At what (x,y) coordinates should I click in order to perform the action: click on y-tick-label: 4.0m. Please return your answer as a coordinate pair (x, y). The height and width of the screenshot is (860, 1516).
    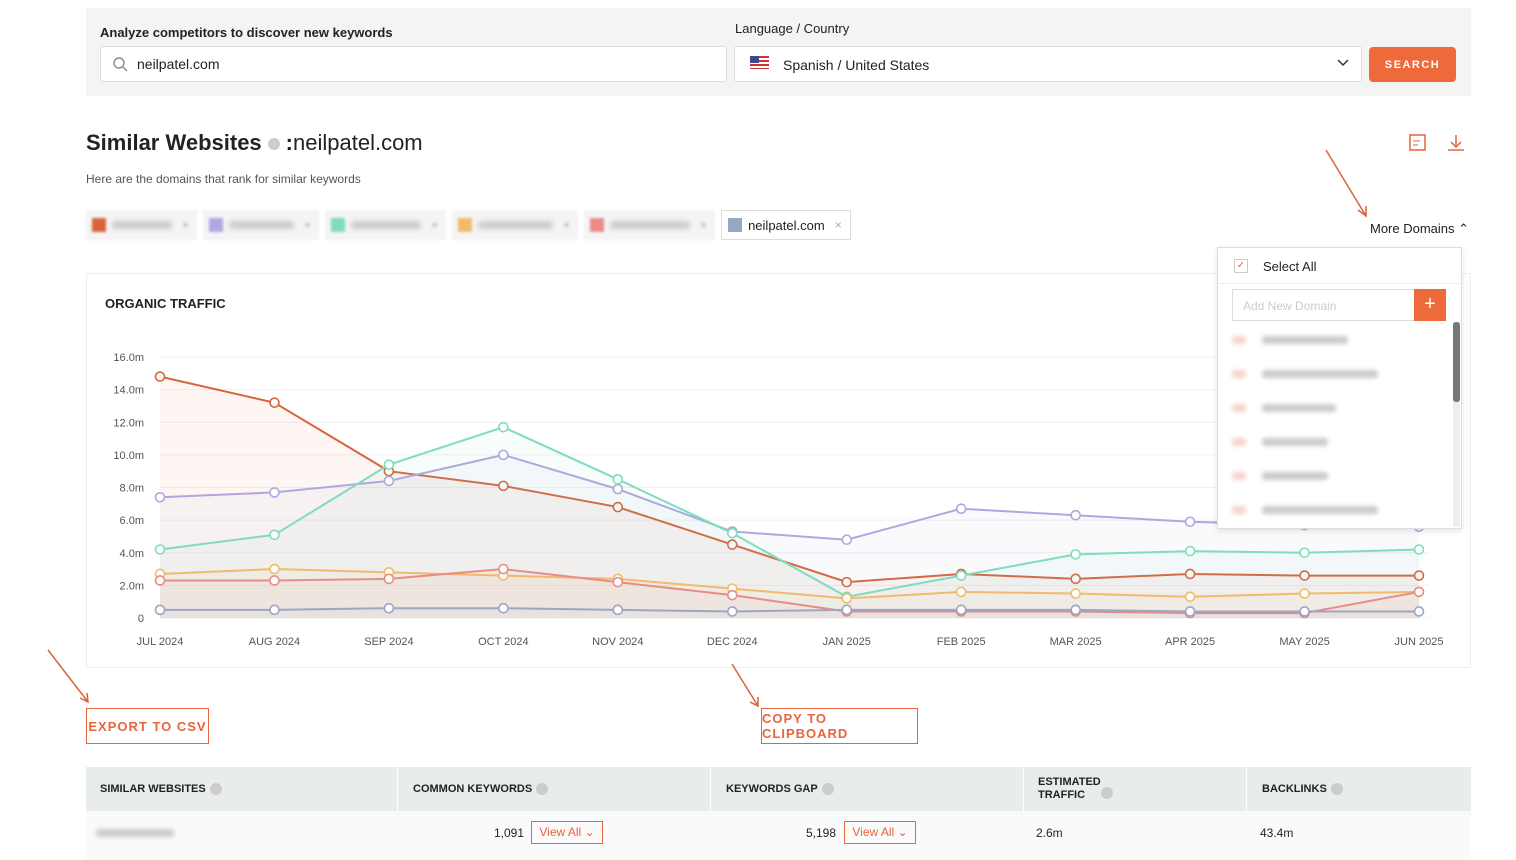
    Looking at the image, I should click on (132, 554).